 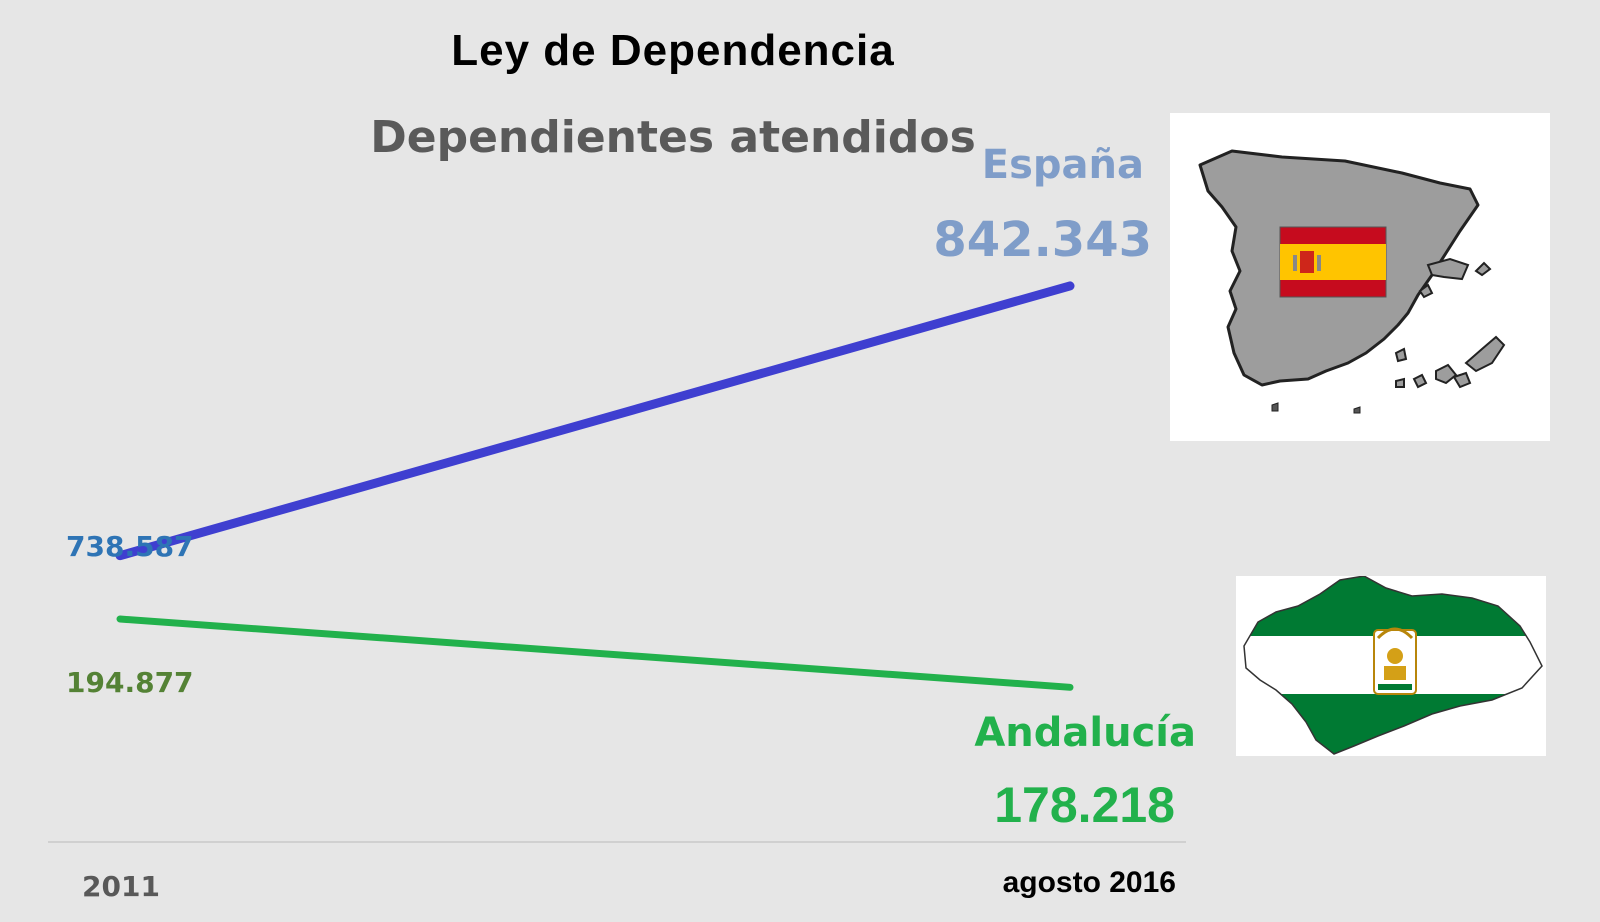 I want to click on x-tick-label-2011: 2011, so click(x=121, y=886).